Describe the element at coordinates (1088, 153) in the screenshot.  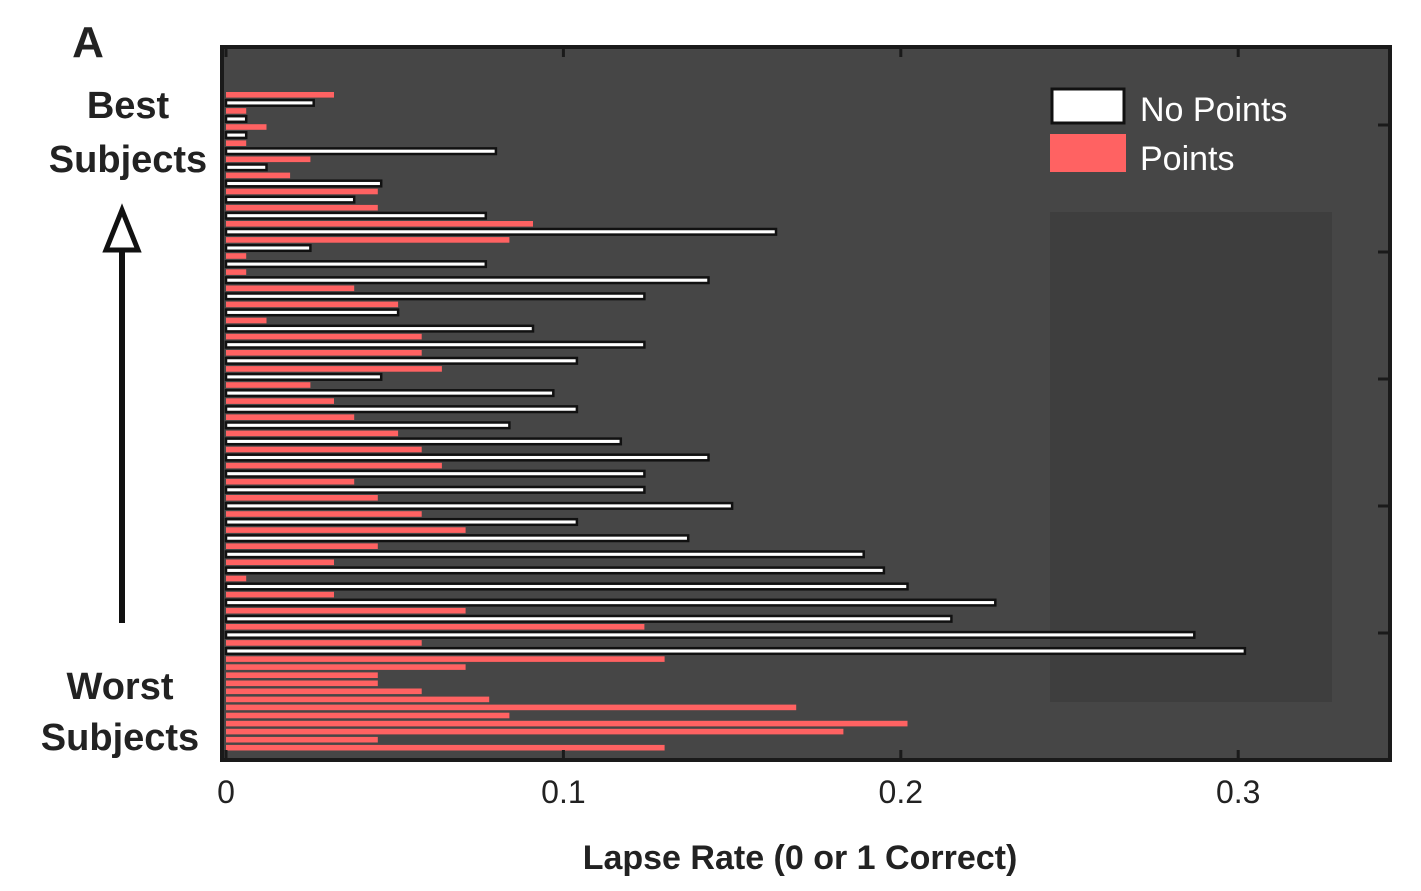
I see `legend-swatch-points` at that location.